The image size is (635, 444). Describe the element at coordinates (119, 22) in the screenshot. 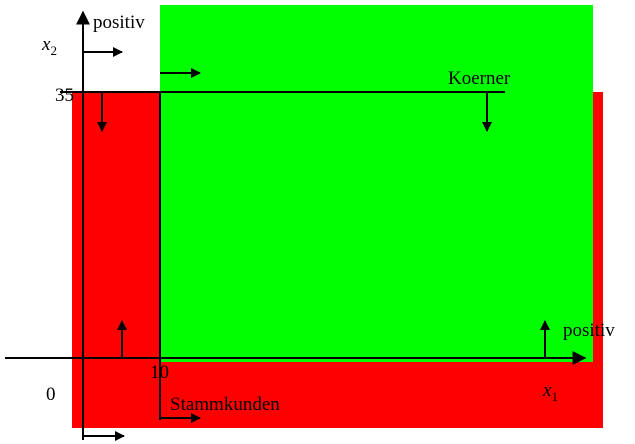

I see `y-positive-label: positiv` at that location.